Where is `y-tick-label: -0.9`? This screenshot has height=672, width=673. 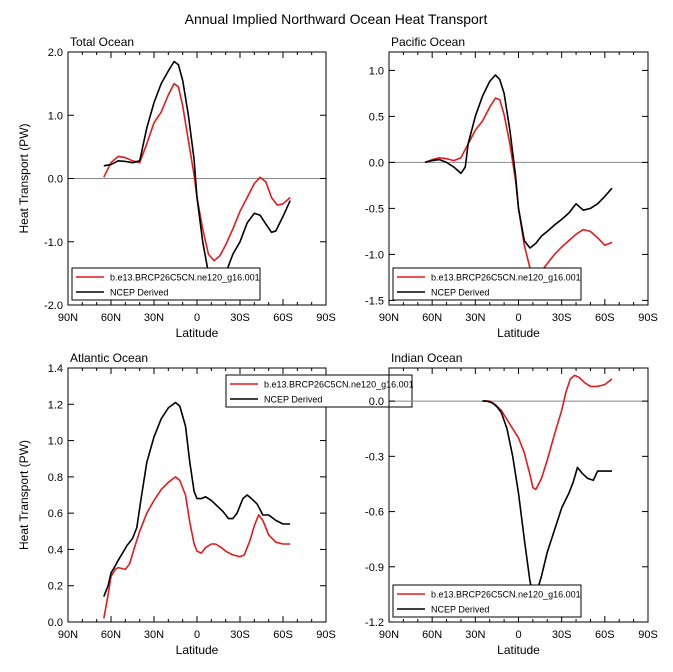 y-tick-label: -0.9 is located at coordinates (374, 568).